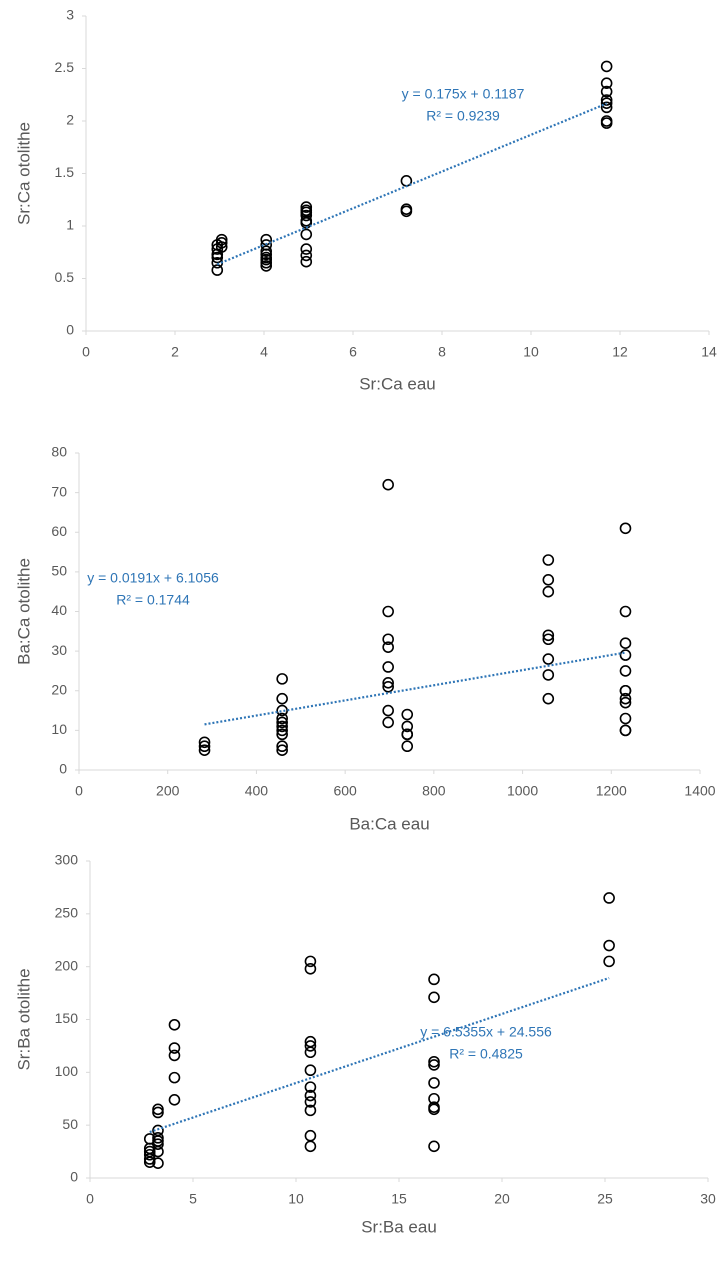  Describe the element at coordinates (709, 352) in the screenshot. I see `x-tick-label: 14` at that location.